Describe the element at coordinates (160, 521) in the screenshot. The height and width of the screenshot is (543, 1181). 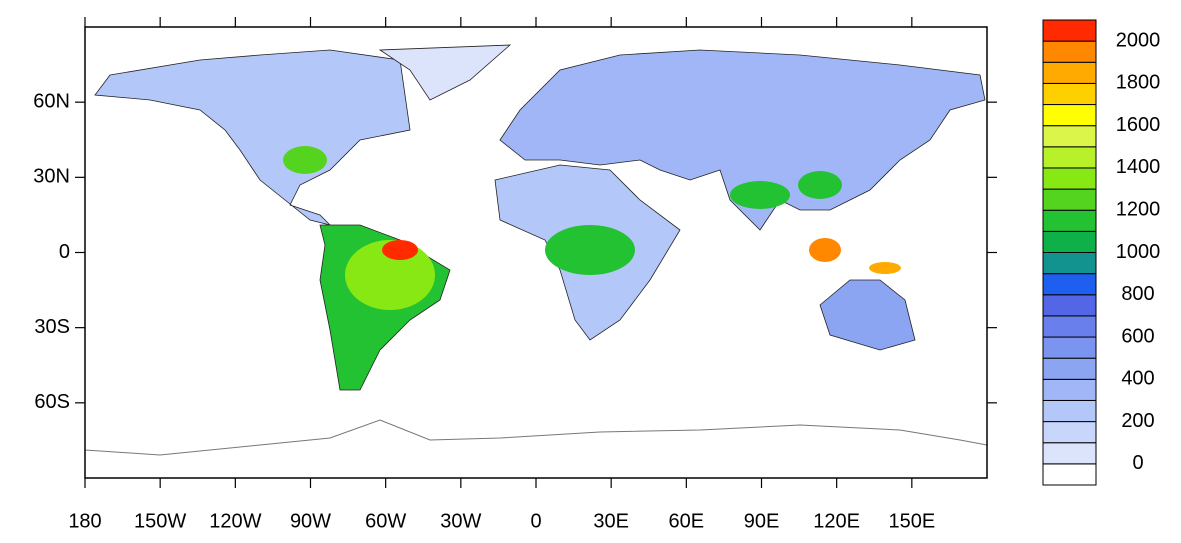
I see `x-tick-label: 150W` at that location.